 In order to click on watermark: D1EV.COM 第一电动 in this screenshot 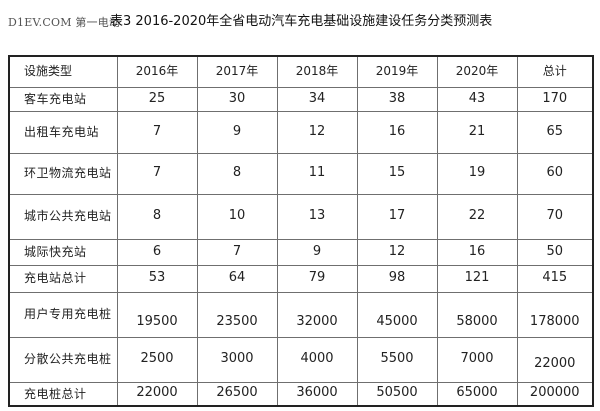, I will do `click(64, 22)`.